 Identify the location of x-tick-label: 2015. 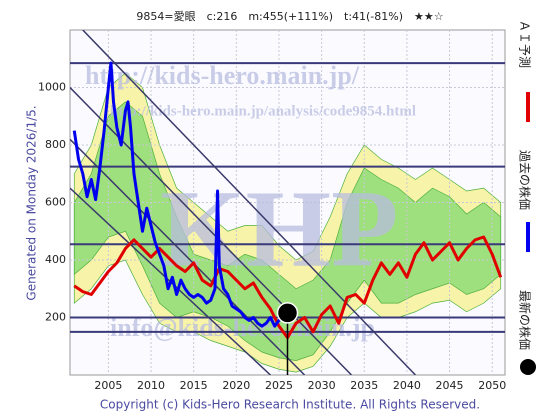
(194, 385).